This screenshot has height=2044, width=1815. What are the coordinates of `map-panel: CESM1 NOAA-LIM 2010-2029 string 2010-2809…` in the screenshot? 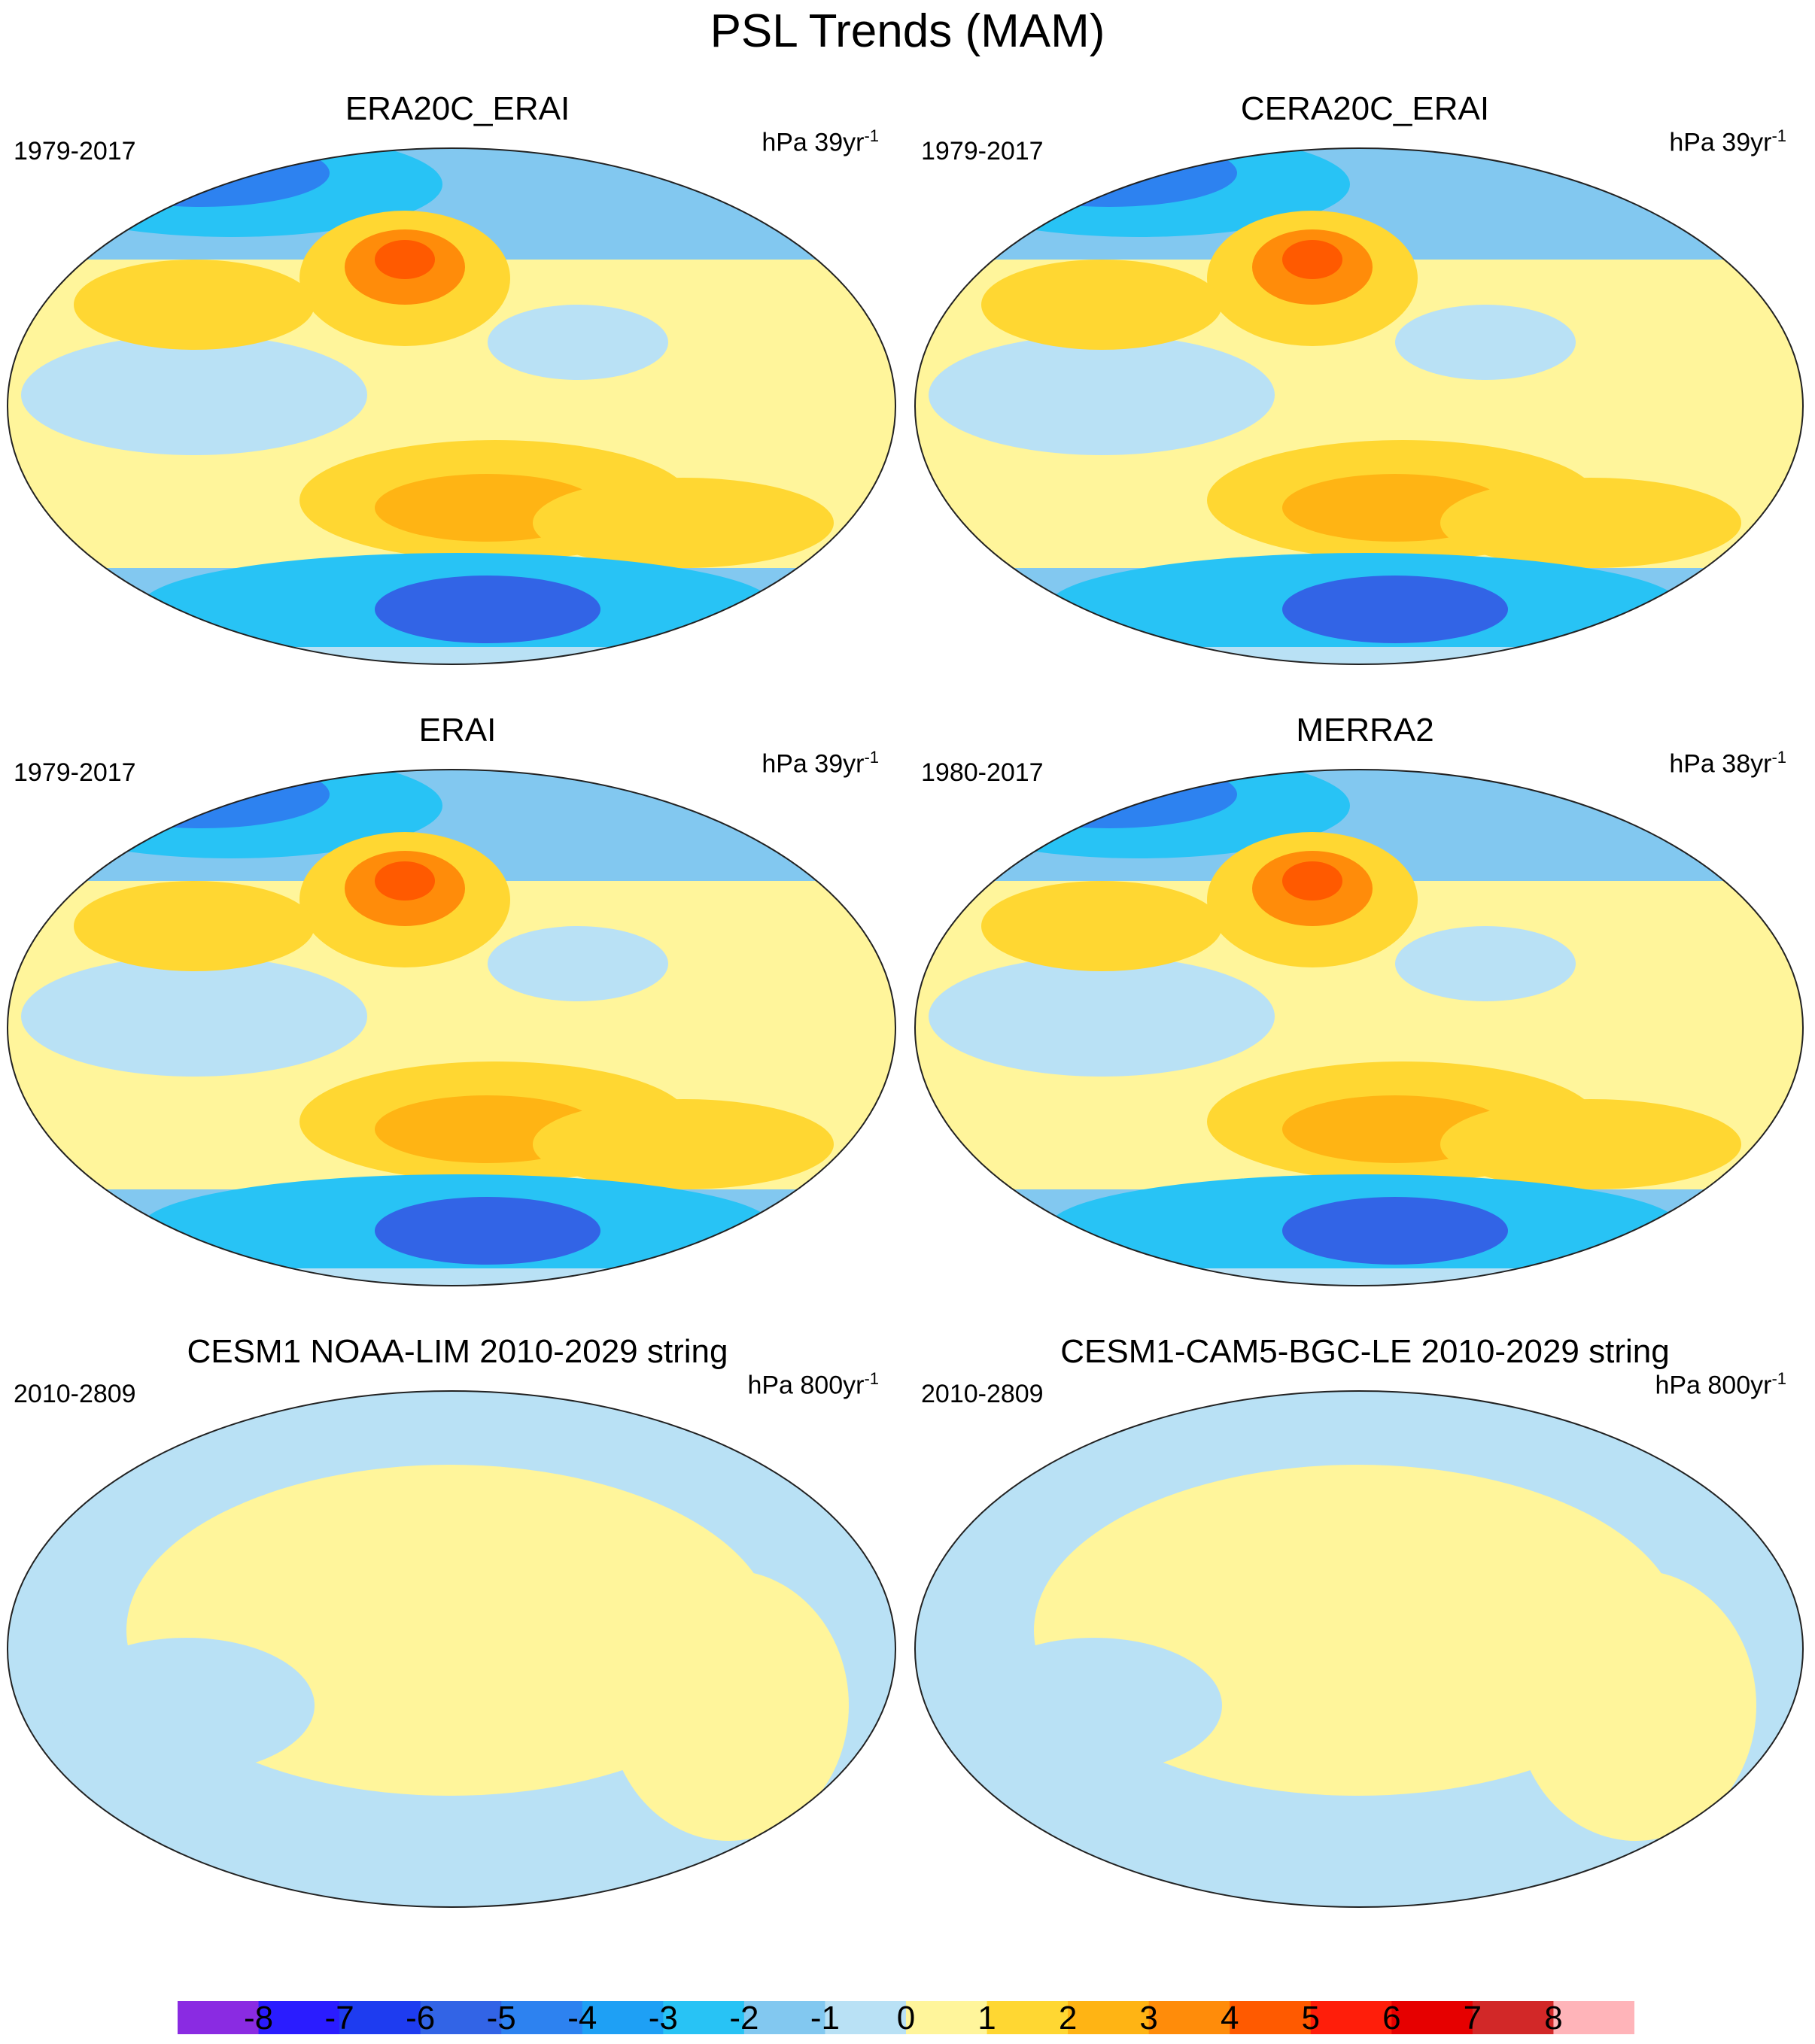 It's located at (458, 1622).